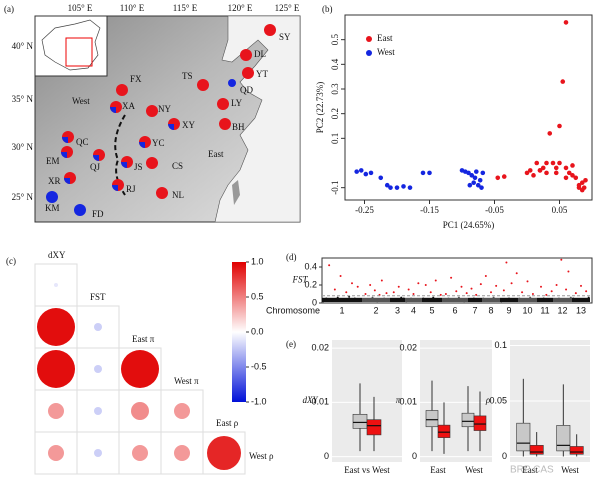  What do you see at coordinates (498, 400) in the screenshot?
I see `y-tick-label: 0.05` at bounding box center [498, 400].